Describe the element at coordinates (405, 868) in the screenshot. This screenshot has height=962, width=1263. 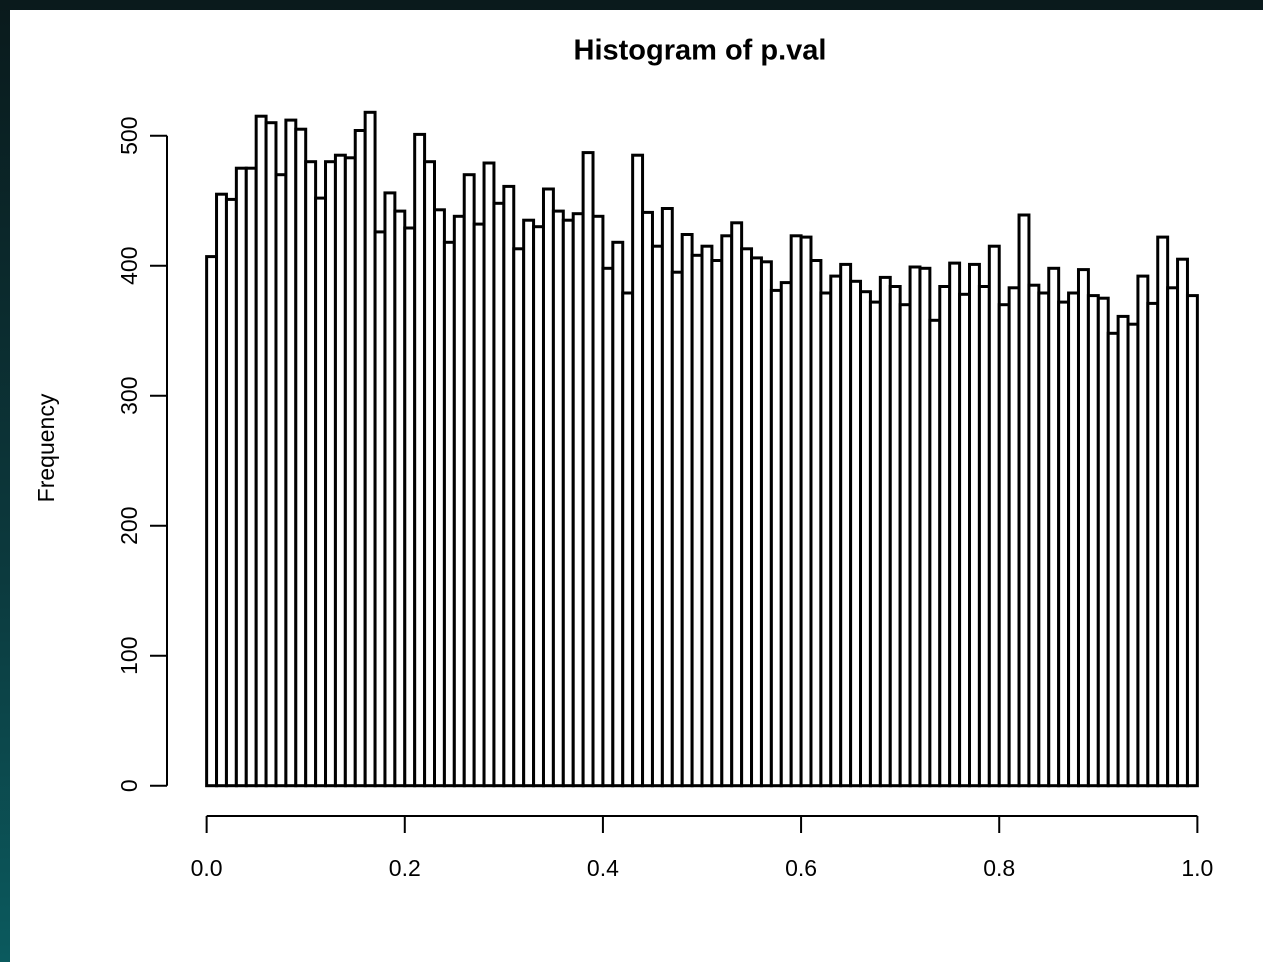
I see `x-tick-label: 0.2` at that location.